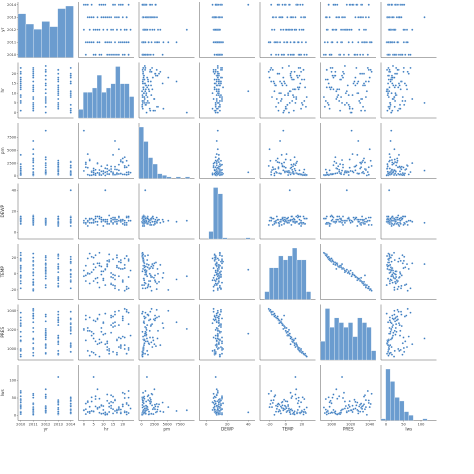  I want to click on y-tick-label: 50, so click(14, 398).